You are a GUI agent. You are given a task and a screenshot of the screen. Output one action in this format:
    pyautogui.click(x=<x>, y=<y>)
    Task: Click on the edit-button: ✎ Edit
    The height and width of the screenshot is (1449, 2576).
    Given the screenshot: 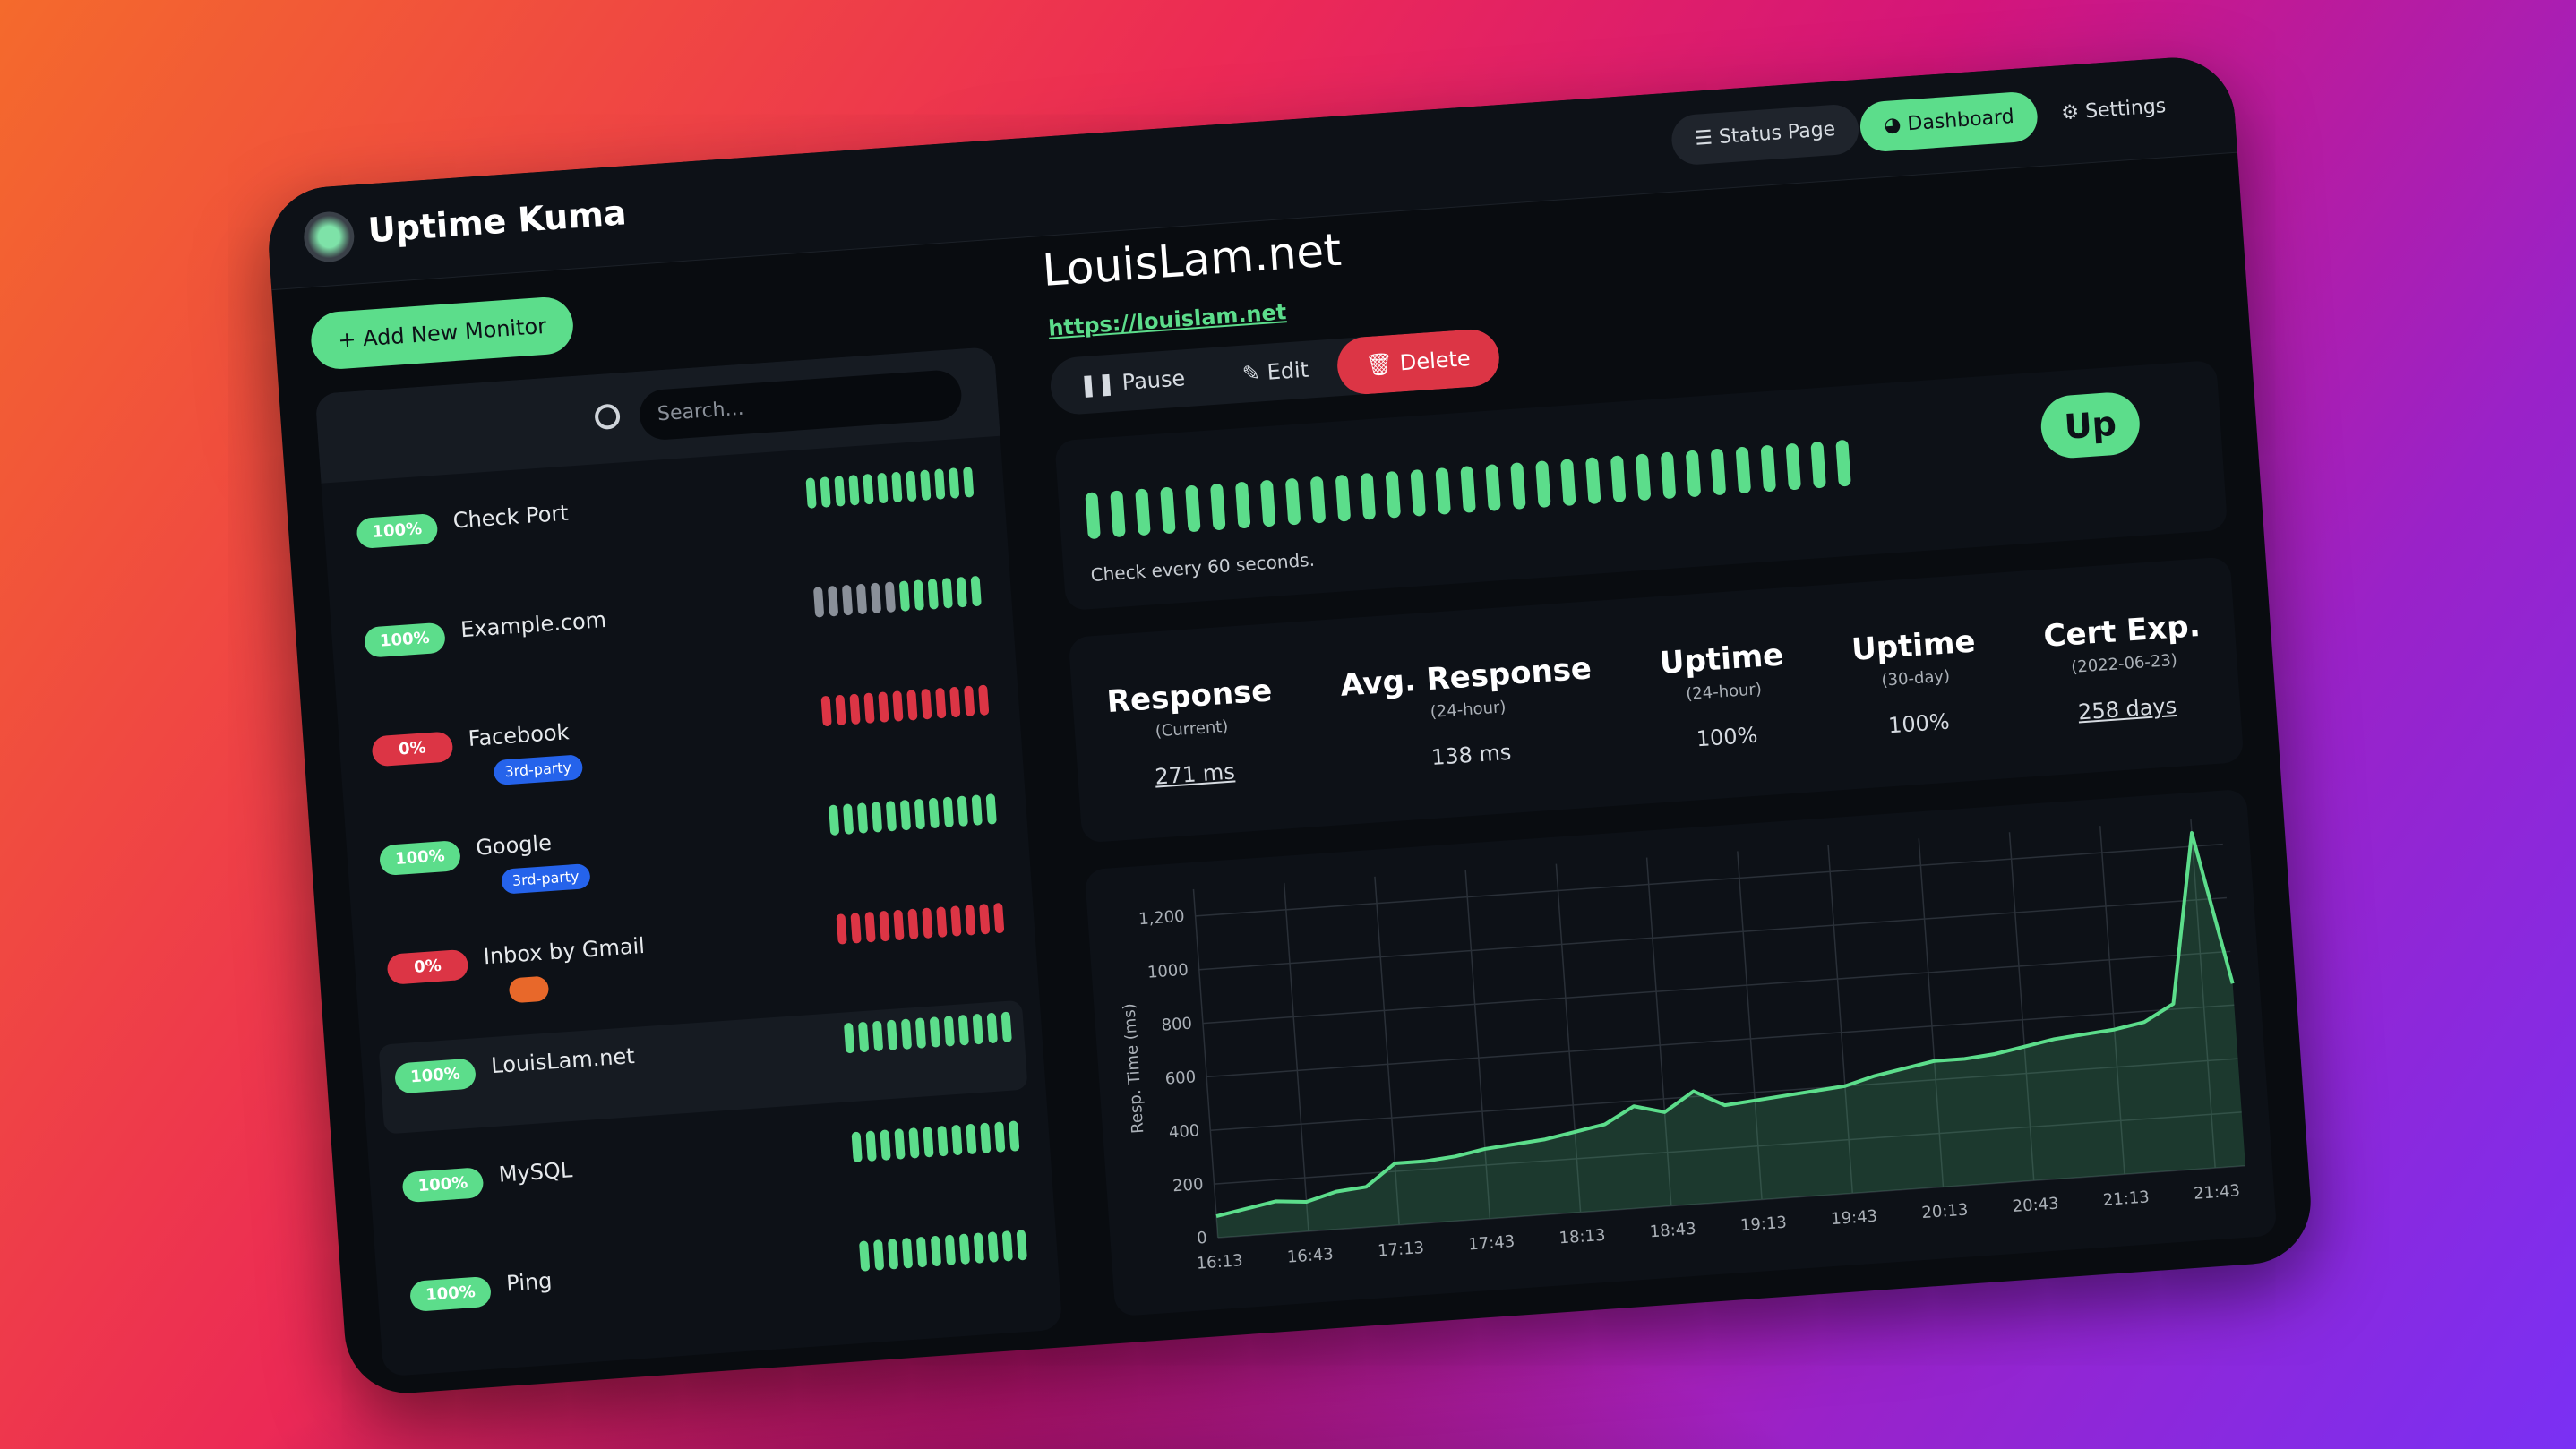 What is the action you would take?
    pyautogui.click(x=1275, y=371)
    